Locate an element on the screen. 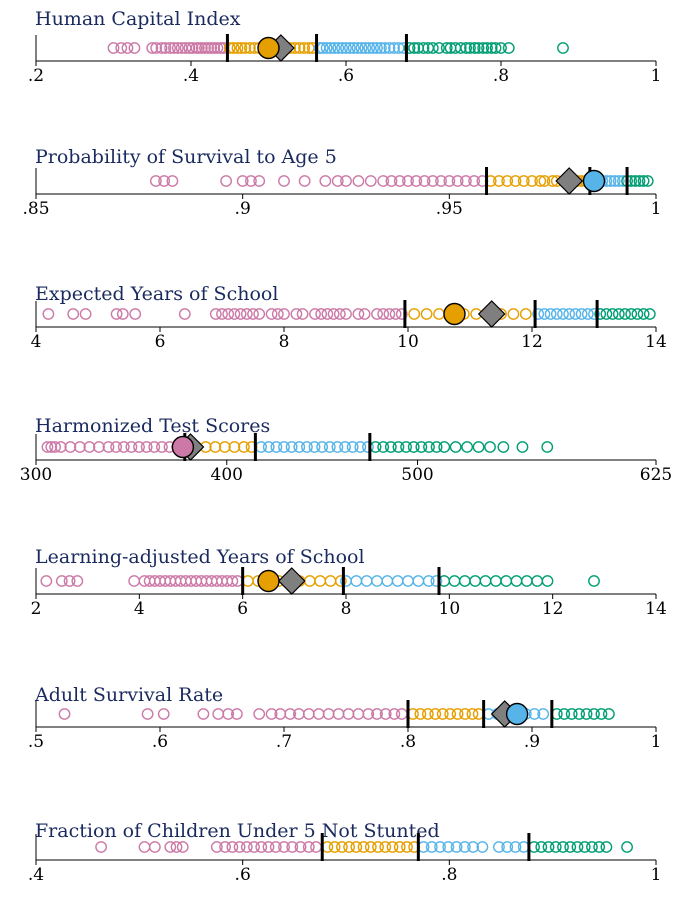 The image size is (686, 905). x-tick-label: .6 is located at coordinates (243, 875).